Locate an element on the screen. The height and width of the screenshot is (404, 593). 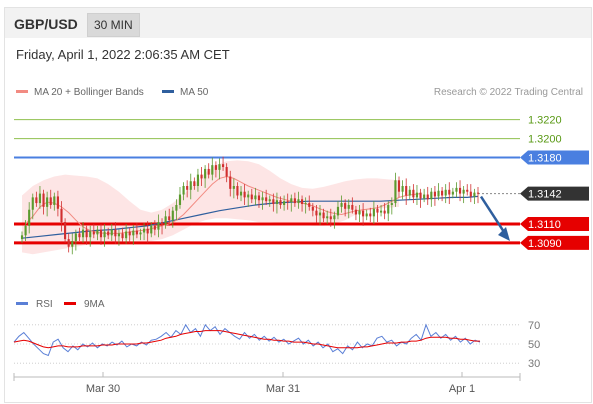
level-label: 1.3110 is located at coordinates (544, 225).